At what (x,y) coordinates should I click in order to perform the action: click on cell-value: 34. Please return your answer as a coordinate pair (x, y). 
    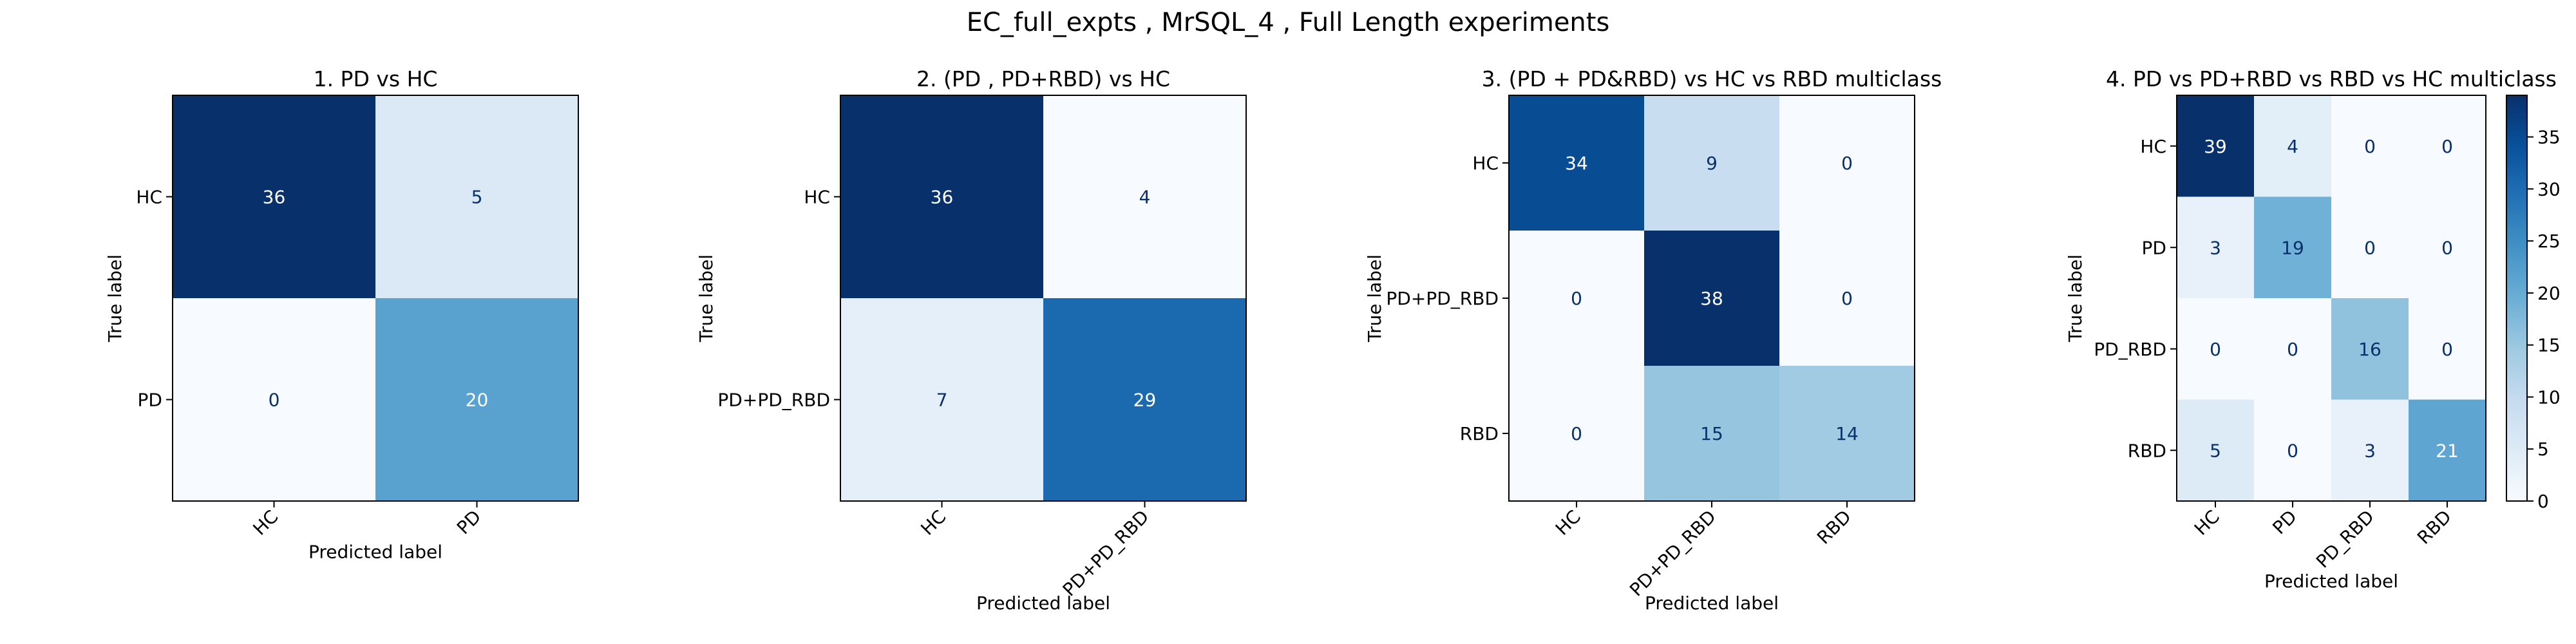
    Looking at the image, I should click on (1576, 163).